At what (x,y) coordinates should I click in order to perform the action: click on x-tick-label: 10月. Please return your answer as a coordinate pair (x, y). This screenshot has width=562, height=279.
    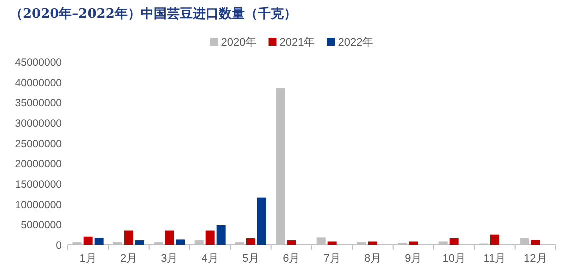
    Looking at the image, I should click on (454, 259).